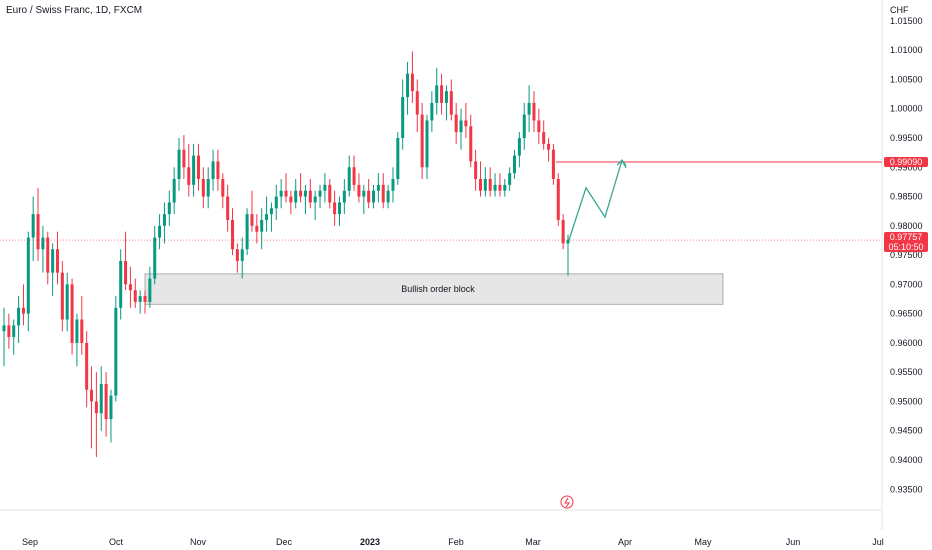 Image resolution: width=932 pixels, height=550 pixels. I want to click on y-tick-label: 1.01000, so click(906, 50).